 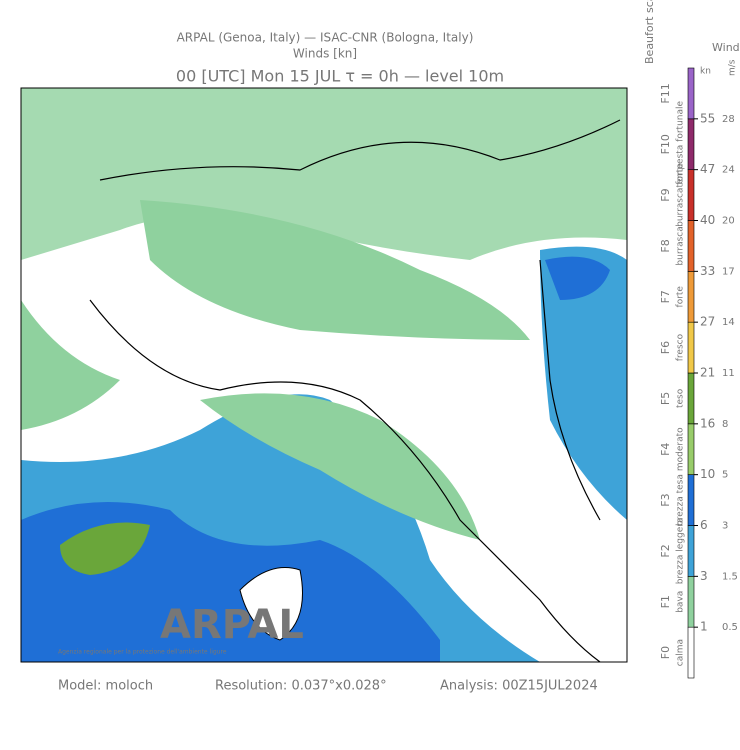 I want to click on header-time: 00 [UTC] Mon 15 JUL τ = 0h — level 10m, so click(x=340, y=76).